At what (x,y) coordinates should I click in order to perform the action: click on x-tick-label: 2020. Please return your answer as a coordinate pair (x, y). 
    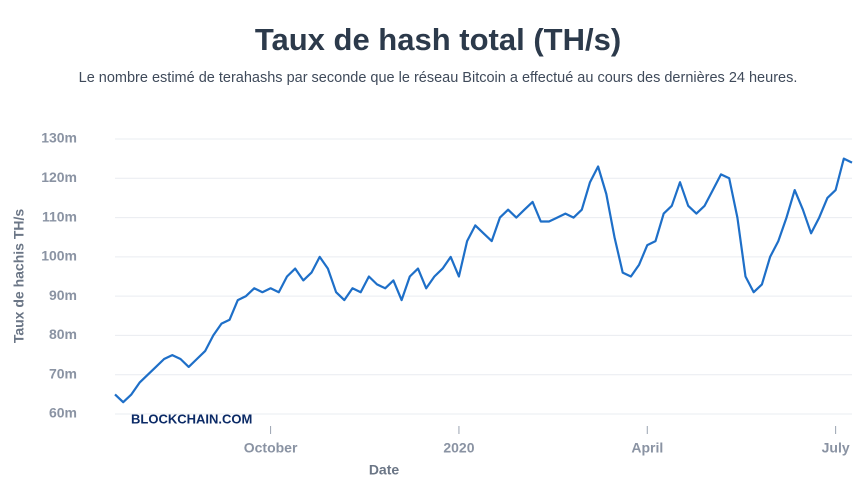
    Looking at the image, I should click on (458, 448).